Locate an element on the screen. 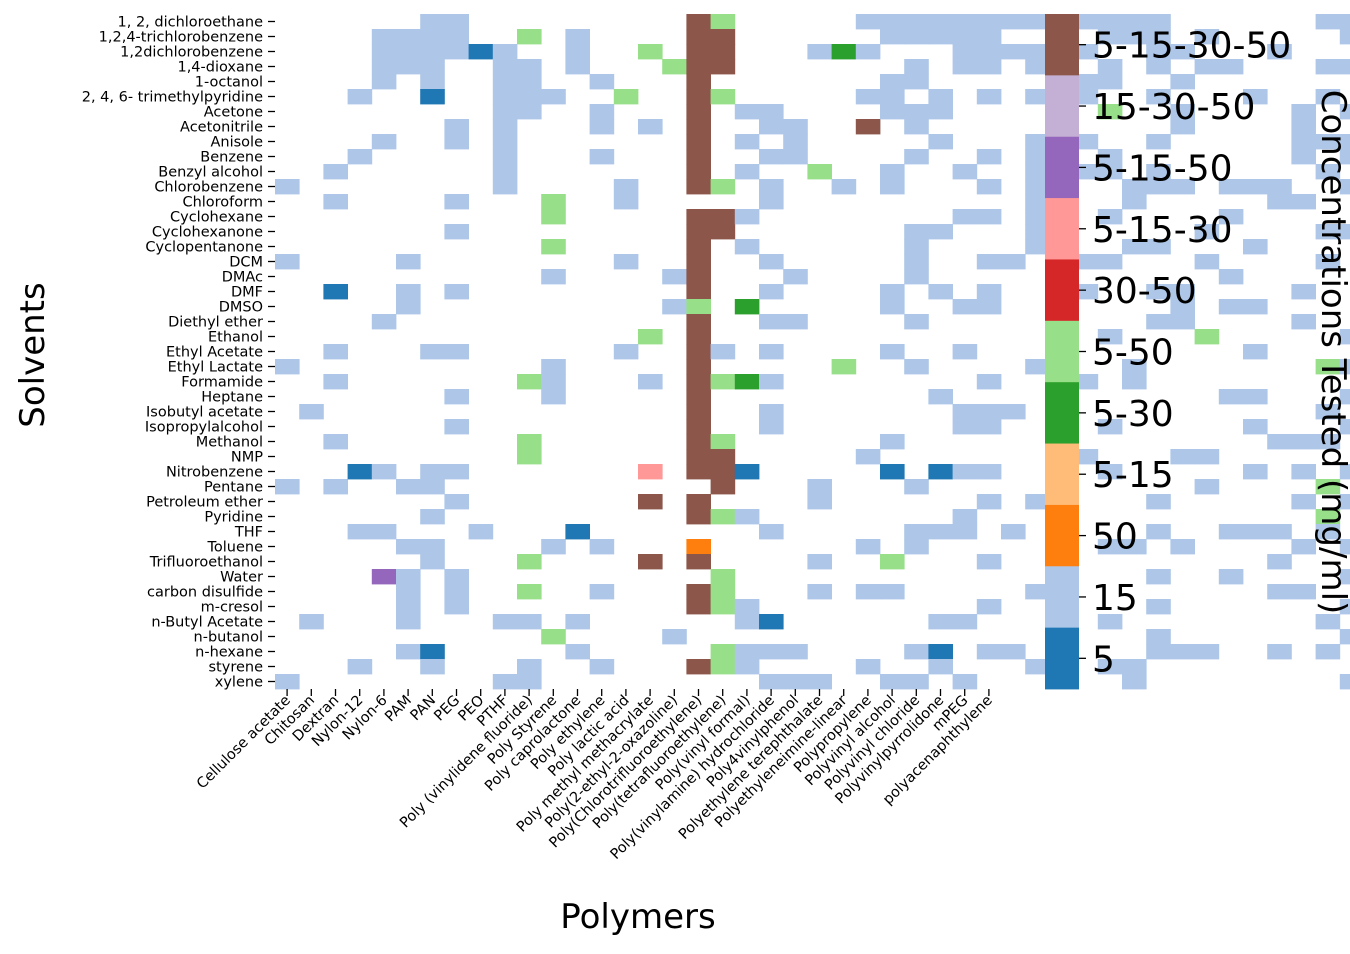 This screenshot has height=954, width=1350. y-tick-label: Isopropylalcohol is located at coordinates (204, 428).